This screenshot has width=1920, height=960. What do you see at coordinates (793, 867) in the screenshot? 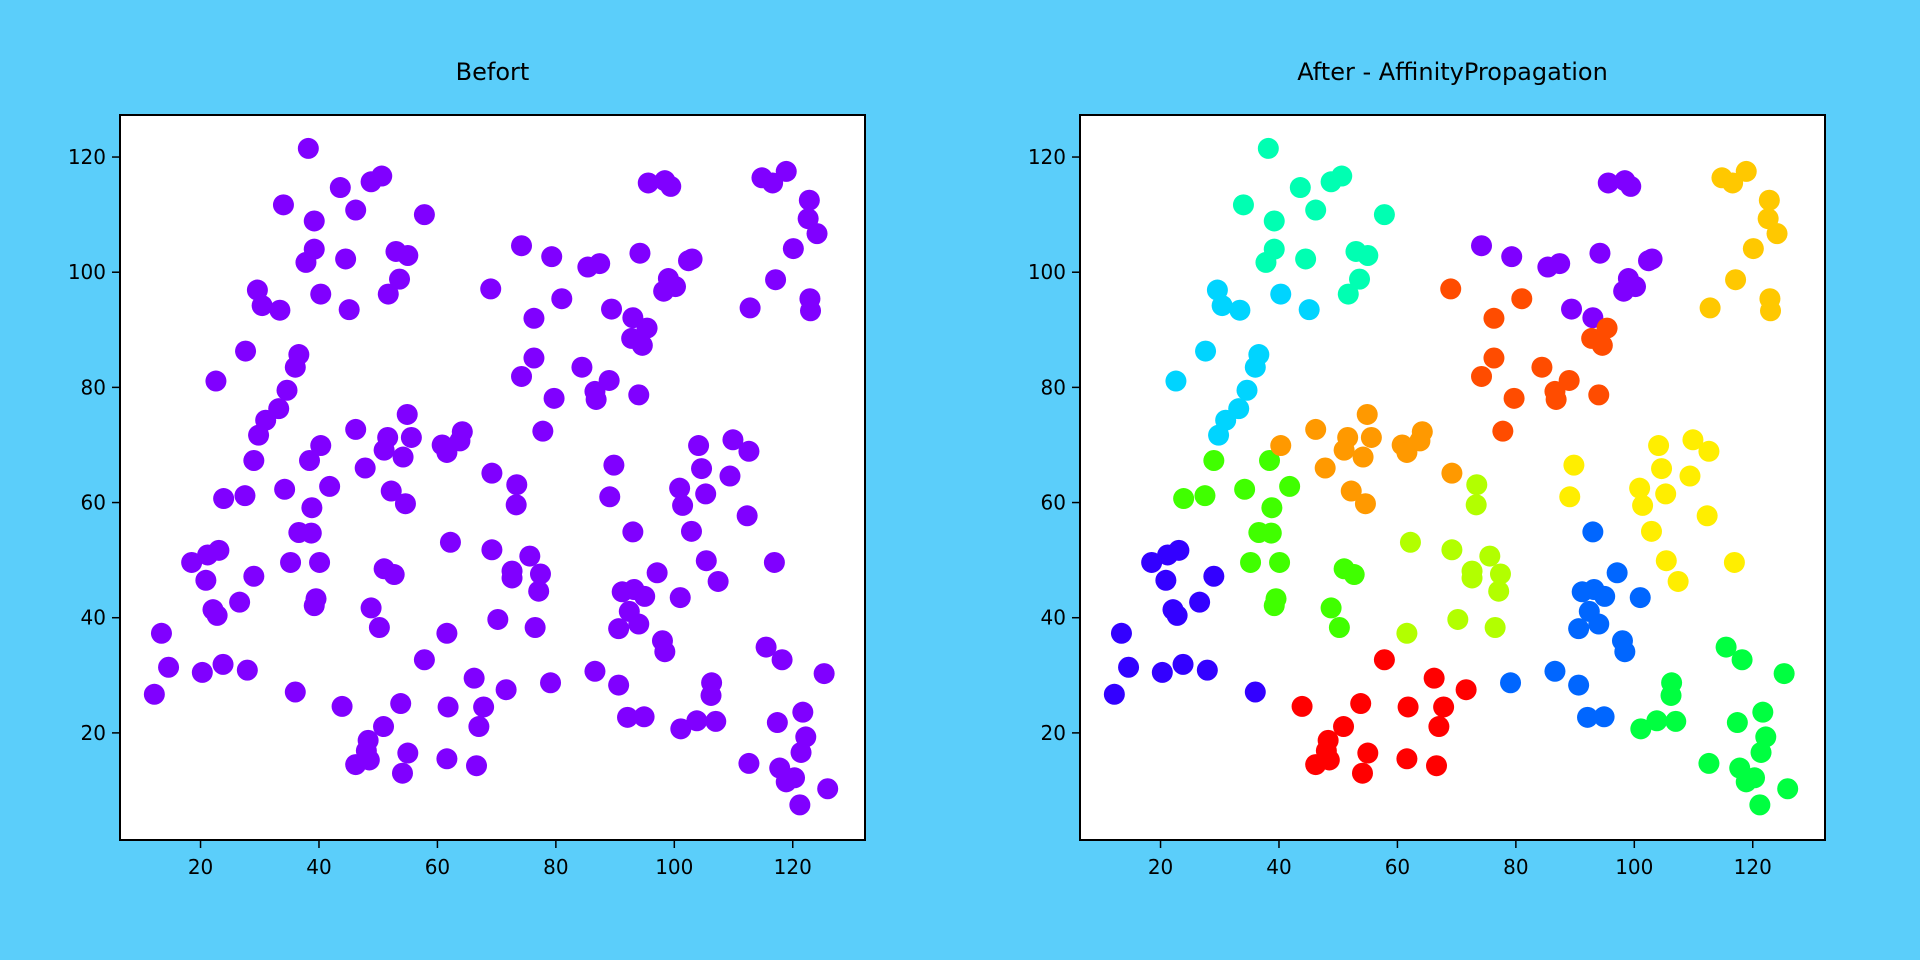
I see `x-tick-label: 120` at bounding box center [793, 867].